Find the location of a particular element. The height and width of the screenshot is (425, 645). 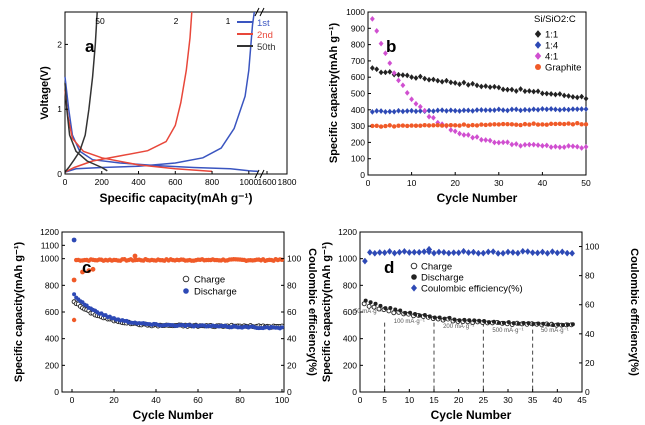

panel-a-curve-labels: 50 2 1 is located at coordinates (162, 21).